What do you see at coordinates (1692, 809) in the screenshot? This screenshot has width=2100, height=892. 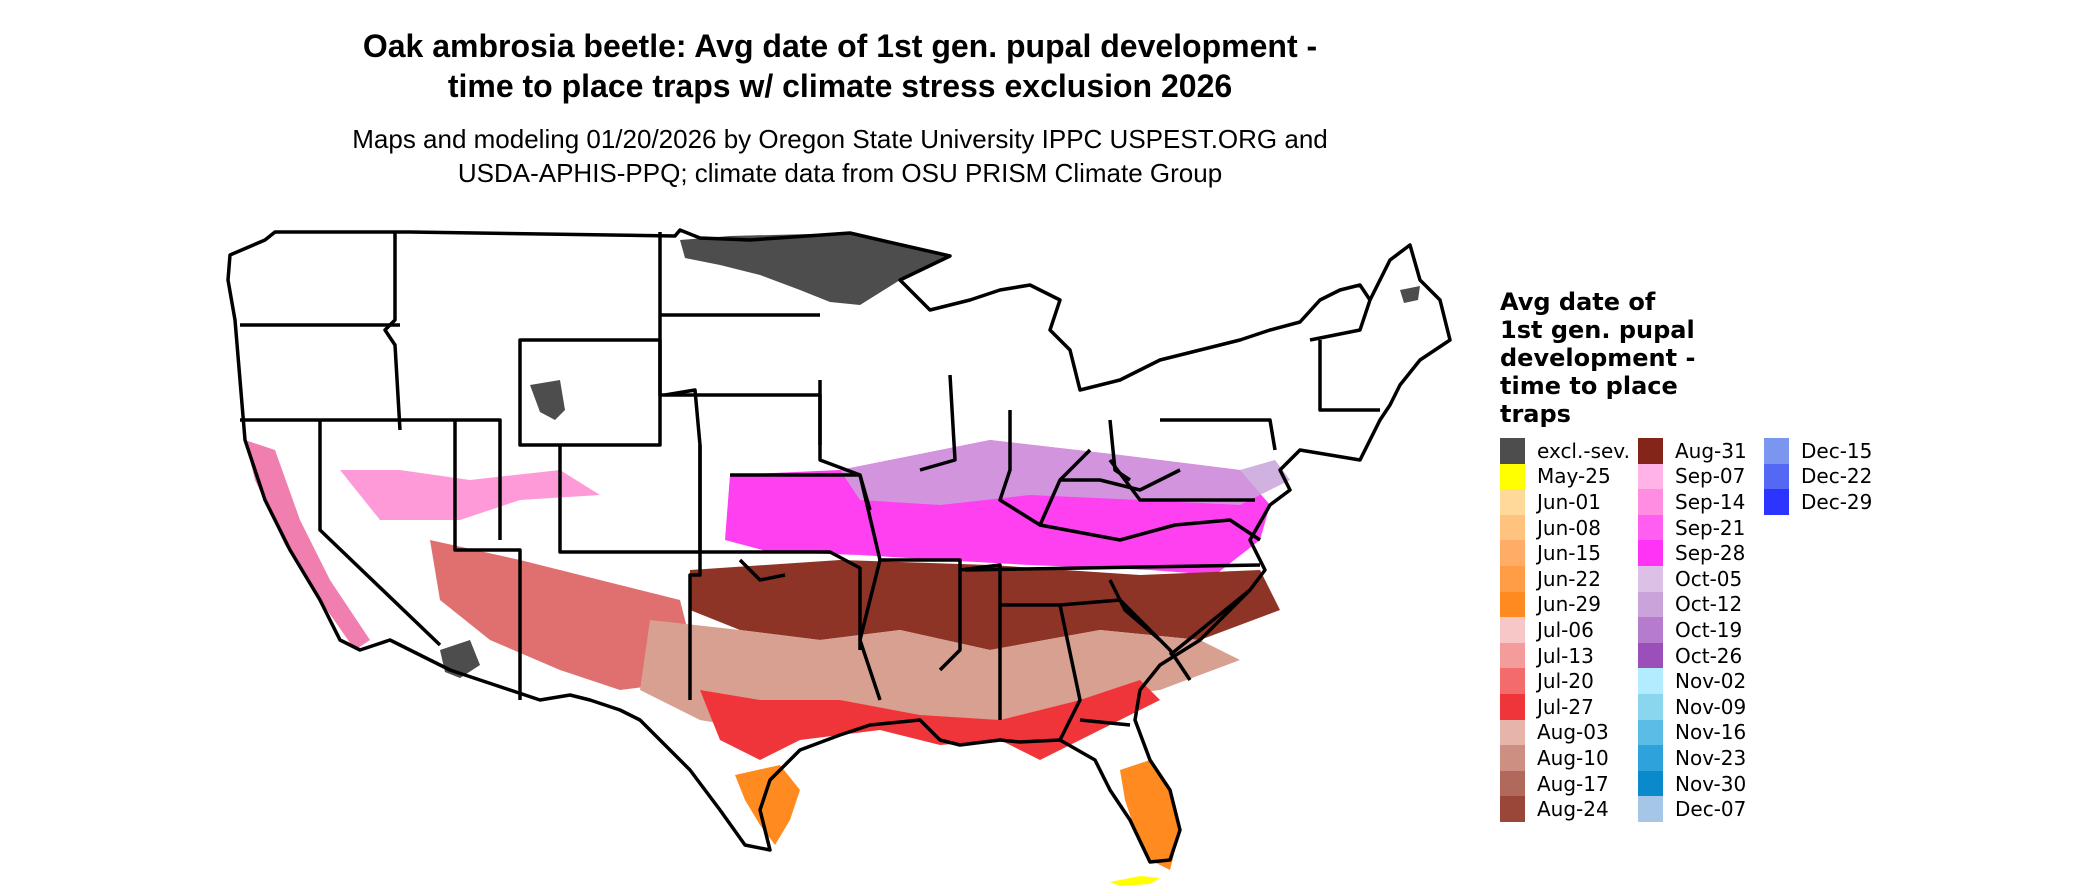 I see `legend-item: Dec-07` at bounding box center [1692, 809].